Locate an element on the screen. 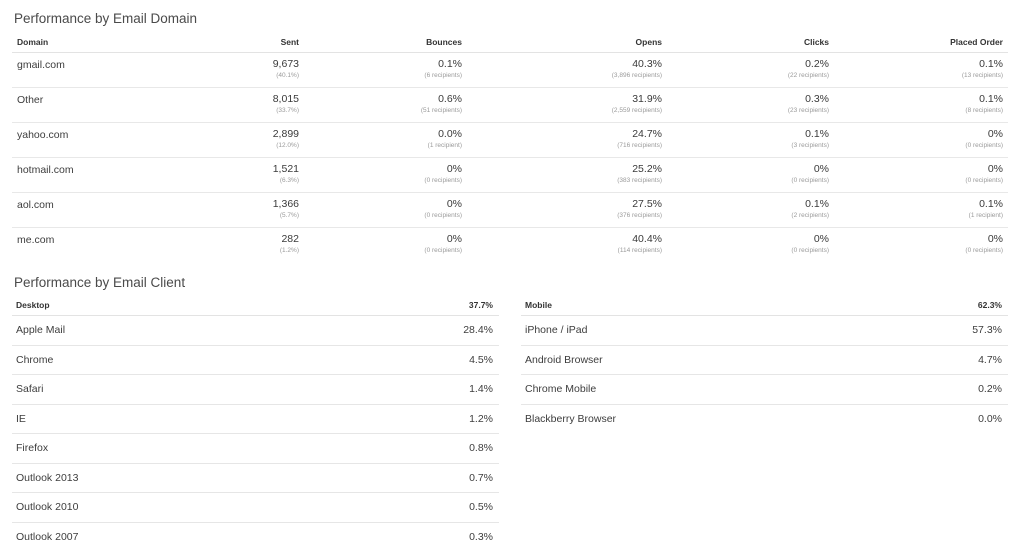  placed-order-value: 0% is located at coordinates (995, 239).